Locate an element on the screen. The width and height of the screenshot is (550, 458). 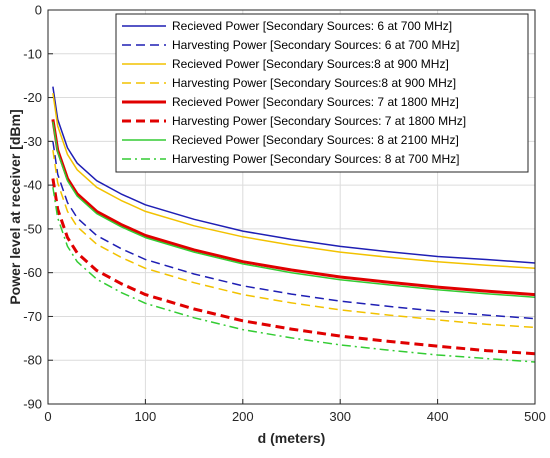
y-tick-label: -40 is located at coordinates (32, 185).